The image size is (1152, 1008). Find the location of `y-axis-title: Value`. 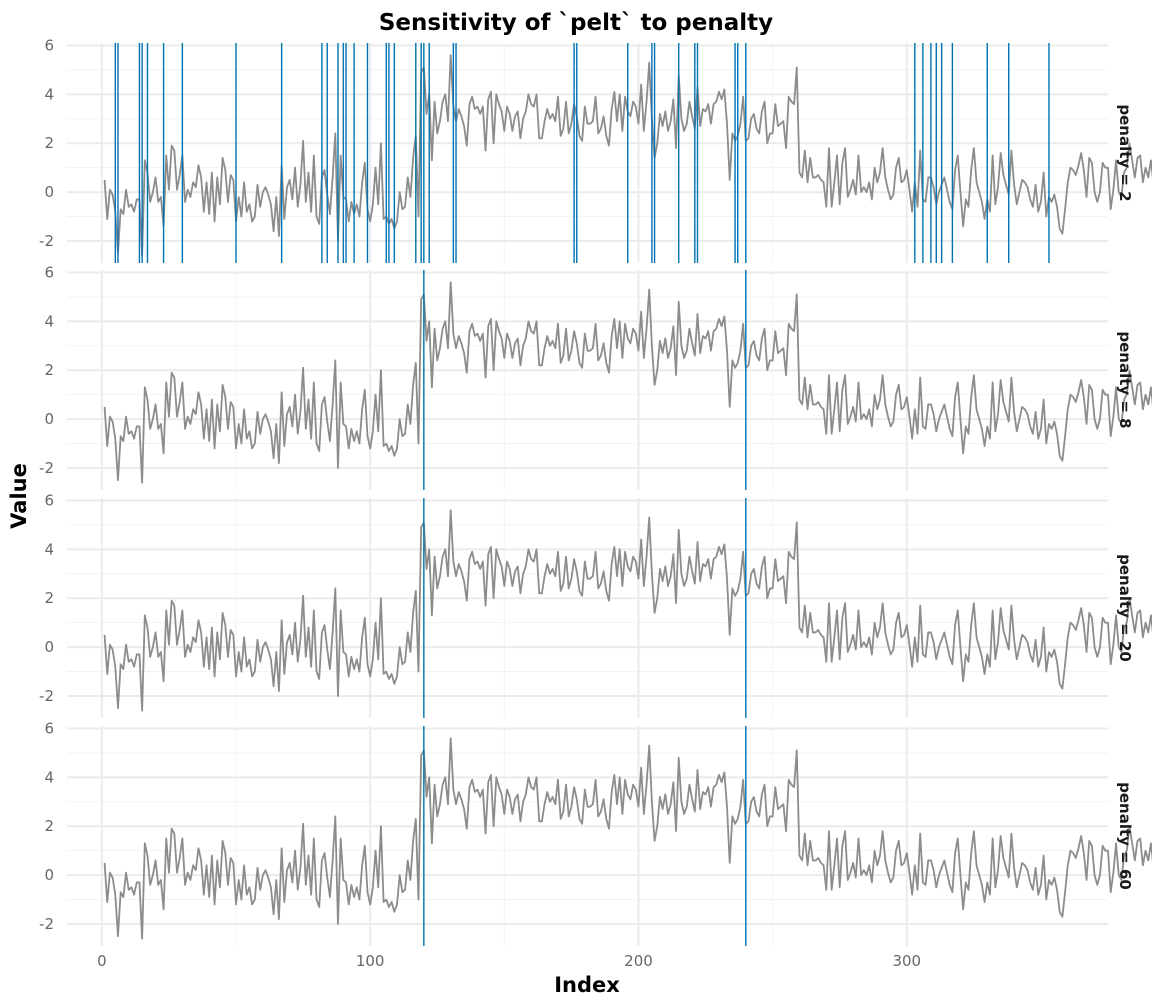

y-axis-title: Value is located at coordinates (19, 496).